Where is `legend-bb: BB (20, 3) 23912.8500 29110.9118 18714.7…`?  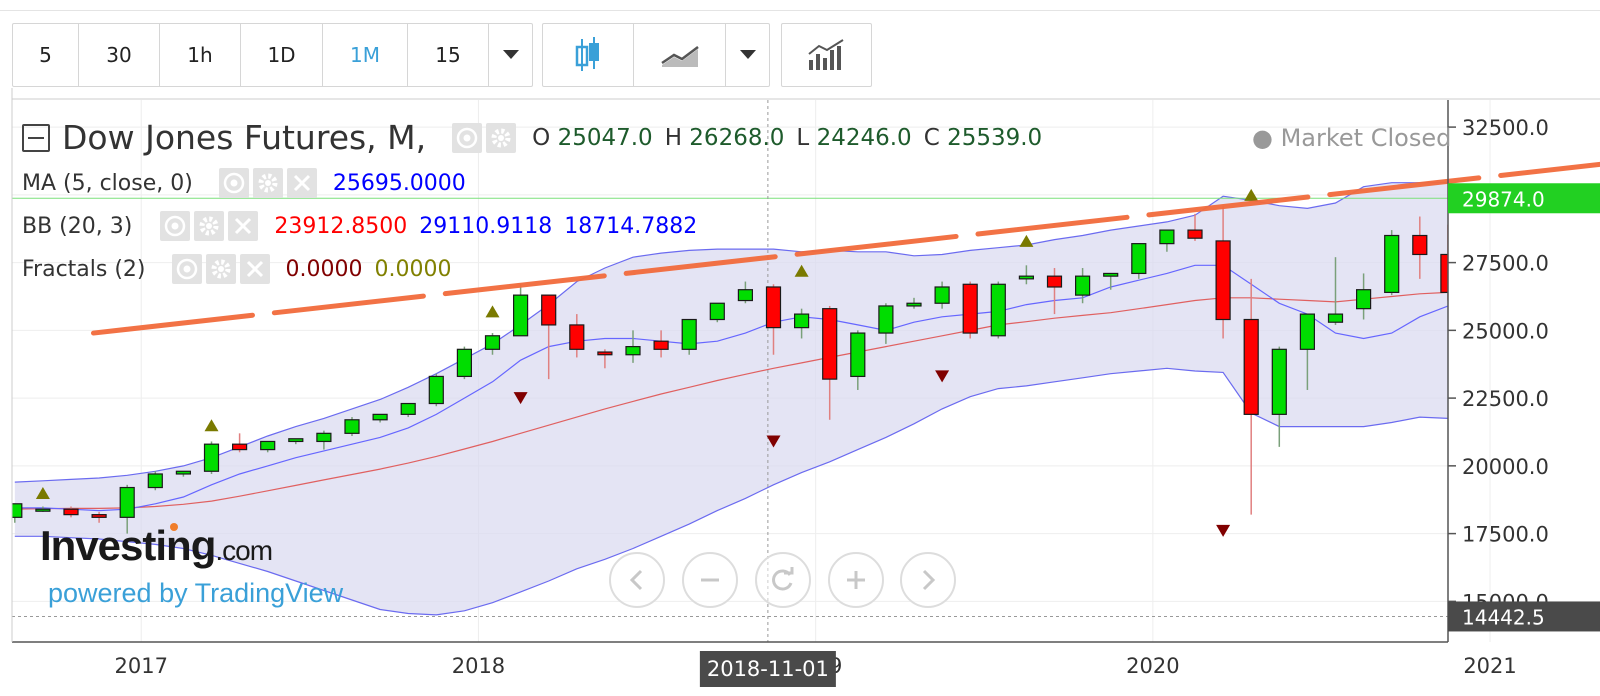
legend-bb: BB (20, 3) 23912.8500 29110.9118 18714.7… is located at coordinates (359, 226).